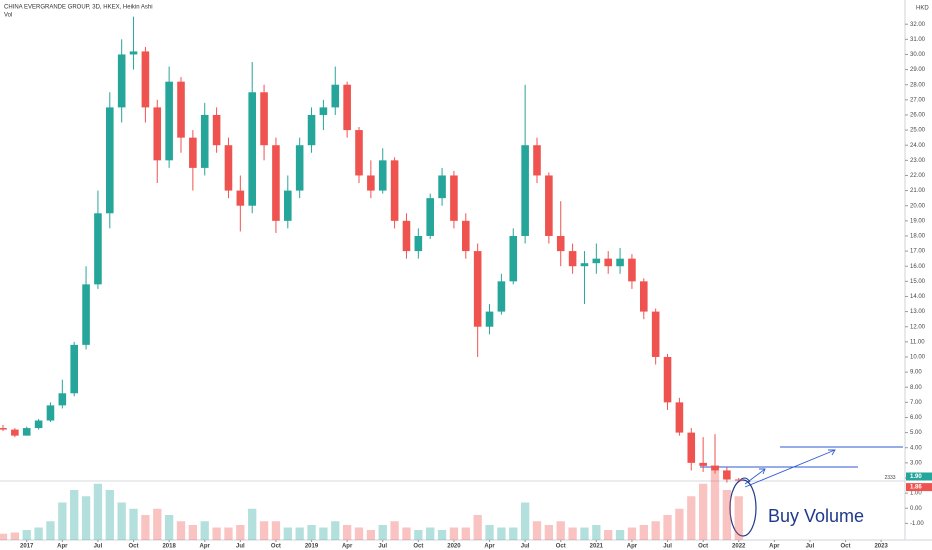 This screenshot has height=550, width=932. What do you see at coordinates (739, 547) in the screenshot?
I see `x-tick-label: 2022` at bounding box center [739, 547].